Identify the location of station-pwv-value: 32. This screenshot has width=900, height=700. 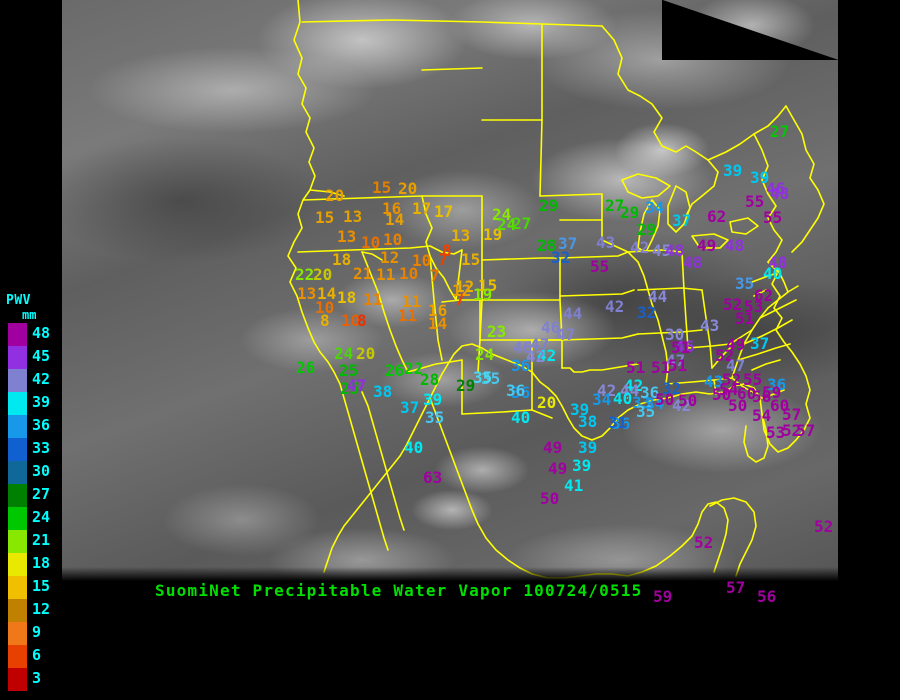
(647, 312).